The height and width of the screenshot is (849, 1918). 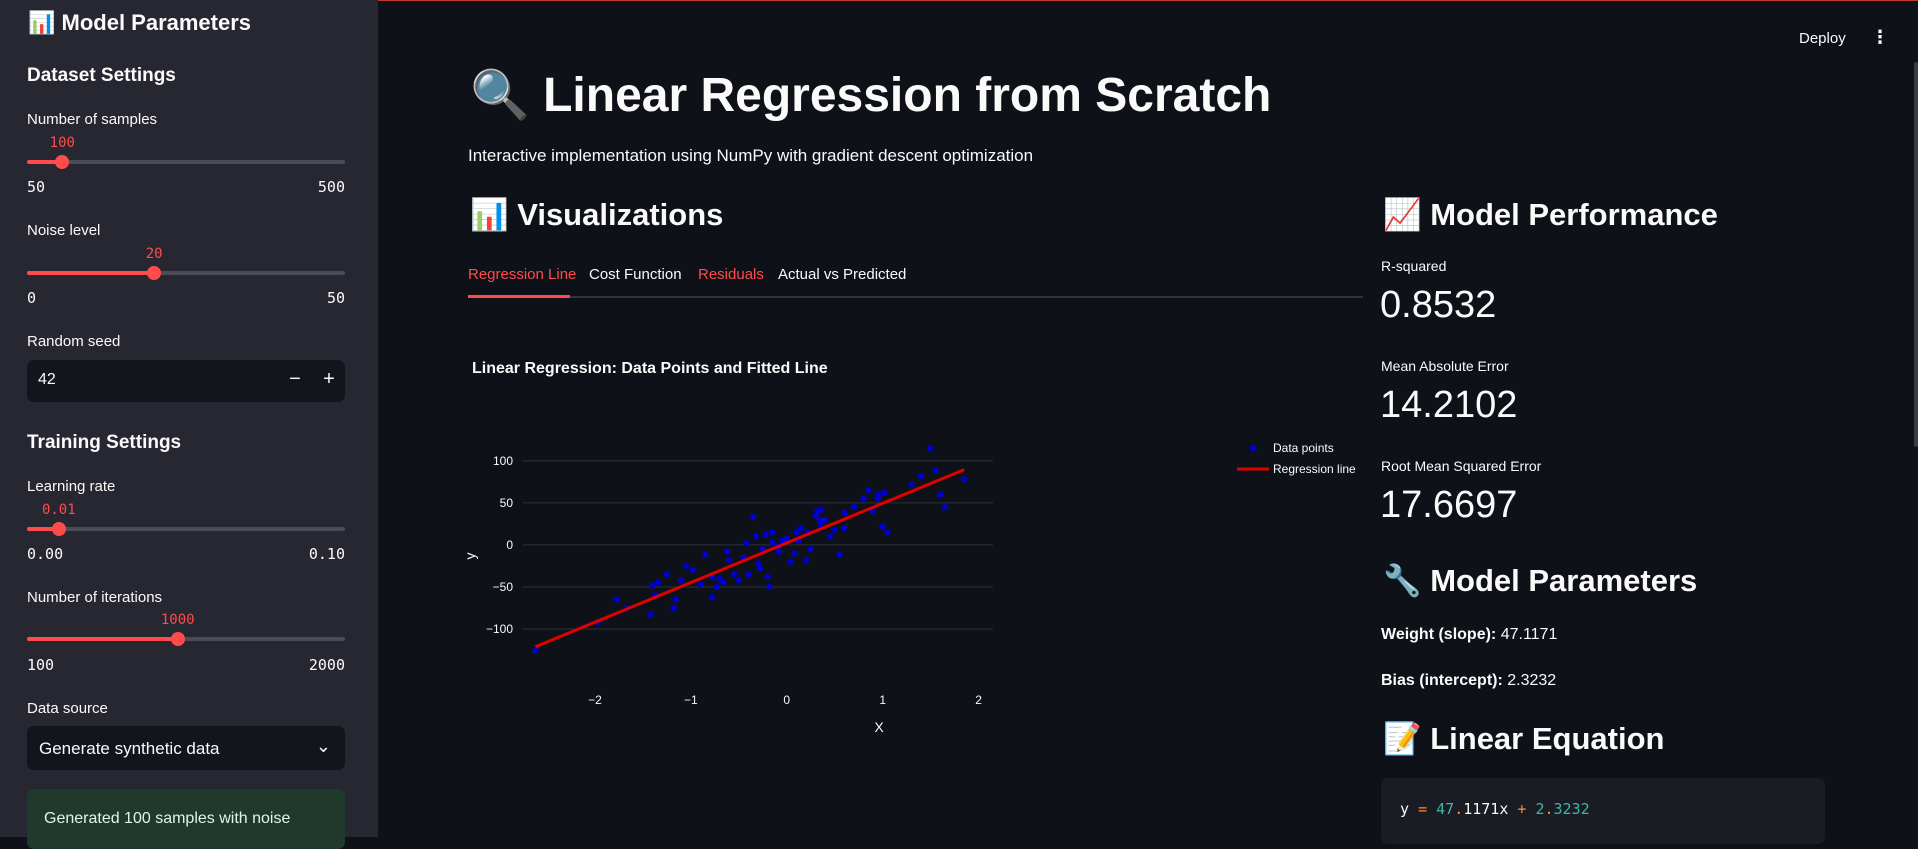 What do you see at coordinates (186, 381) in the screenshot?
I see `seed-input: 42 − +` at bounding box center [186, 381].